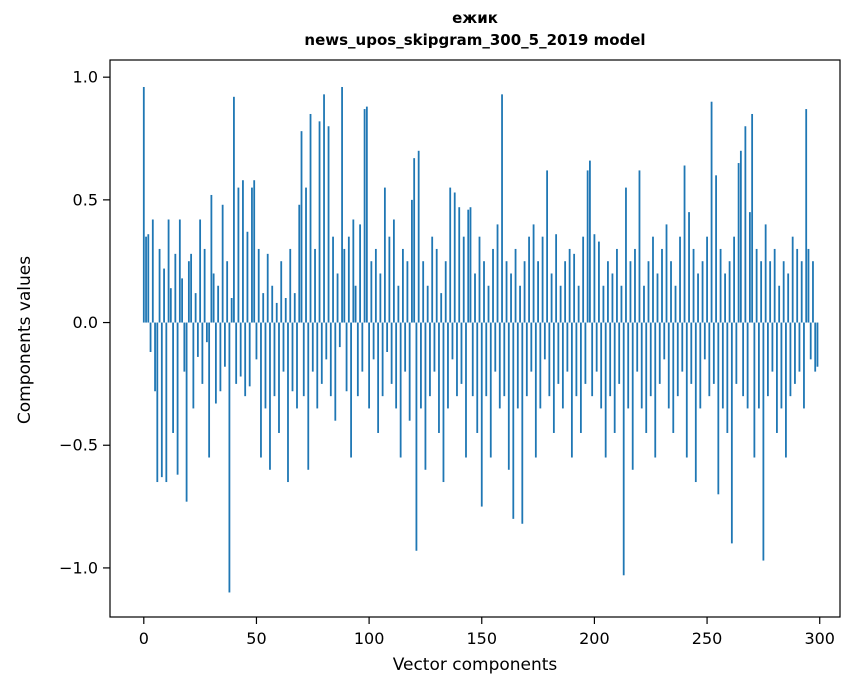  What do you see at coordinates (144, 638) in the screenshot?
I see `x-tick-label: 0` at bounding box center [144, 638].